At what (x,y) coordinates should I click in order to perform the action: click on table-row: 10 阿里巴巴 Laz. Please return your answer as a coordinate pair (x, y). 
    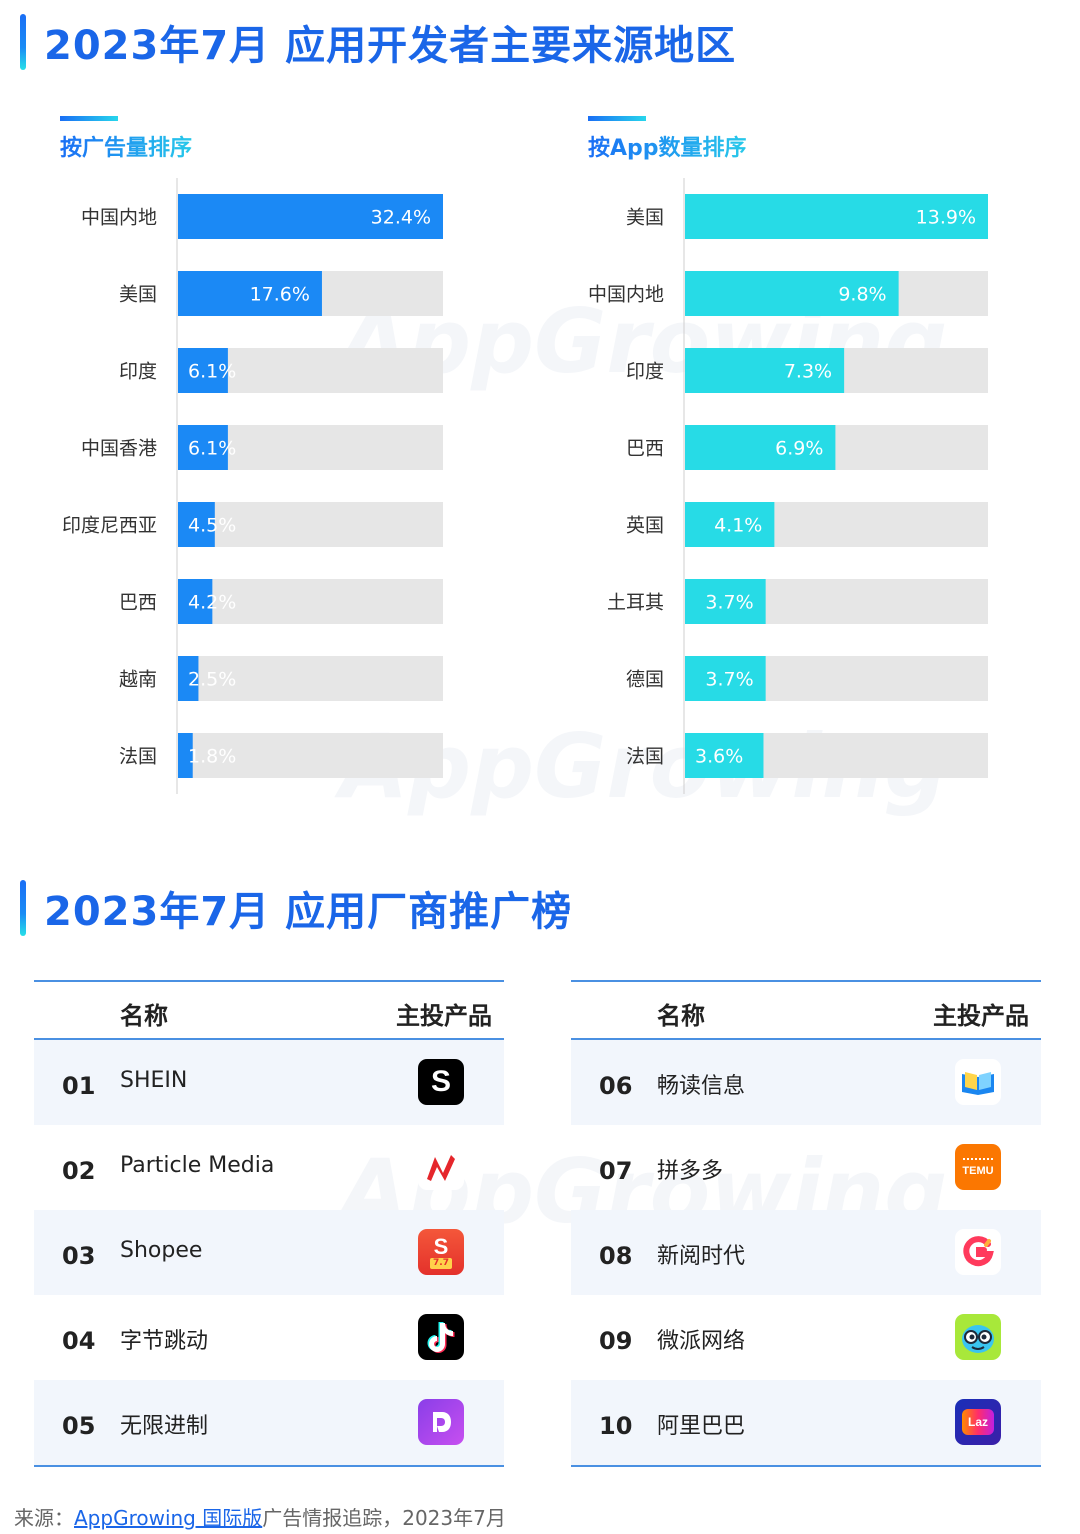
    Looking at the image, I should click on (806, 1422).